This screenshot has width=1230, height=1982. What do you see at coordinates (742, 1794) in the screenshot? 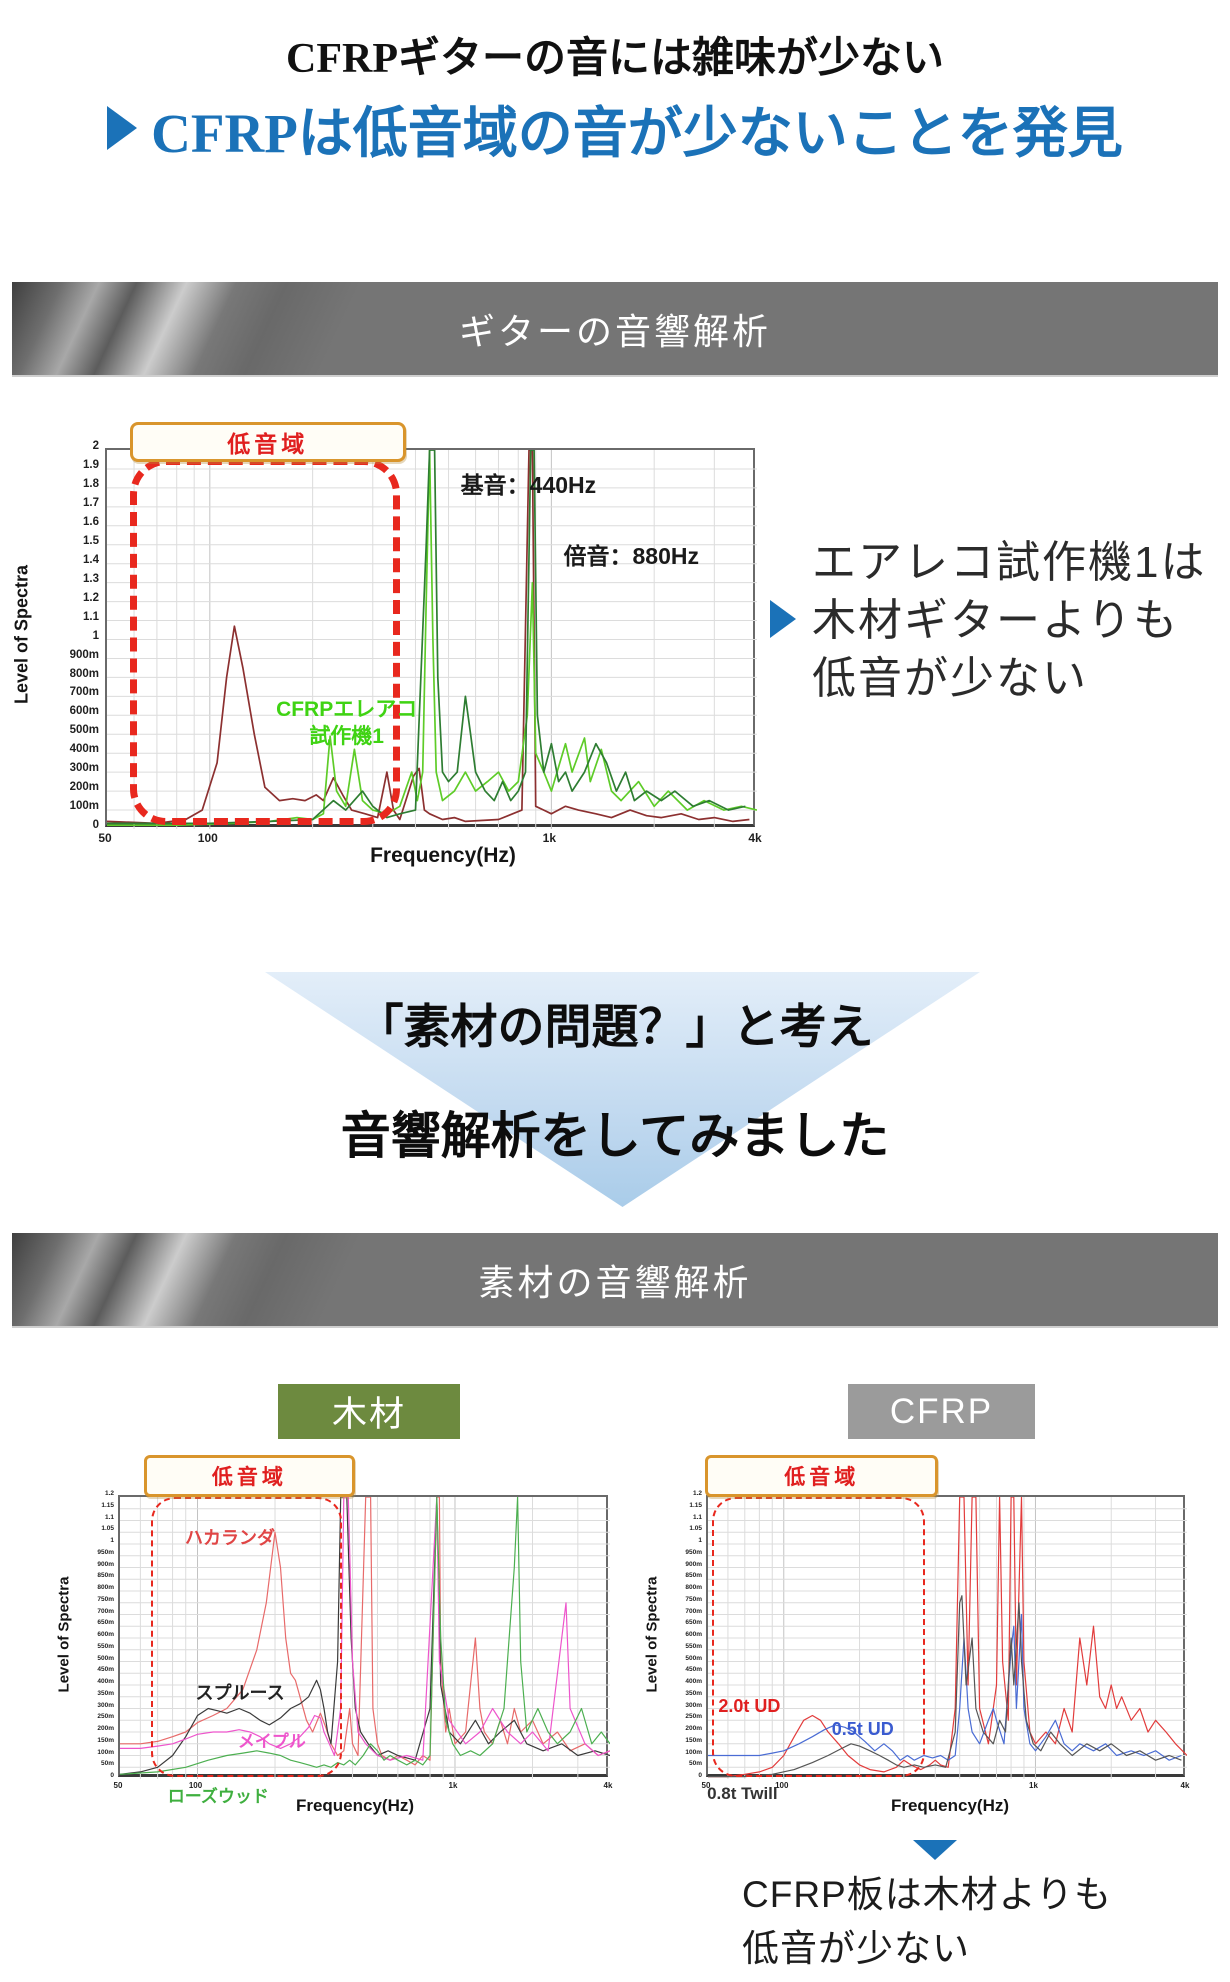
I see `chart-annotation: 0.8t Twill` at bounding box center [742, 1794].